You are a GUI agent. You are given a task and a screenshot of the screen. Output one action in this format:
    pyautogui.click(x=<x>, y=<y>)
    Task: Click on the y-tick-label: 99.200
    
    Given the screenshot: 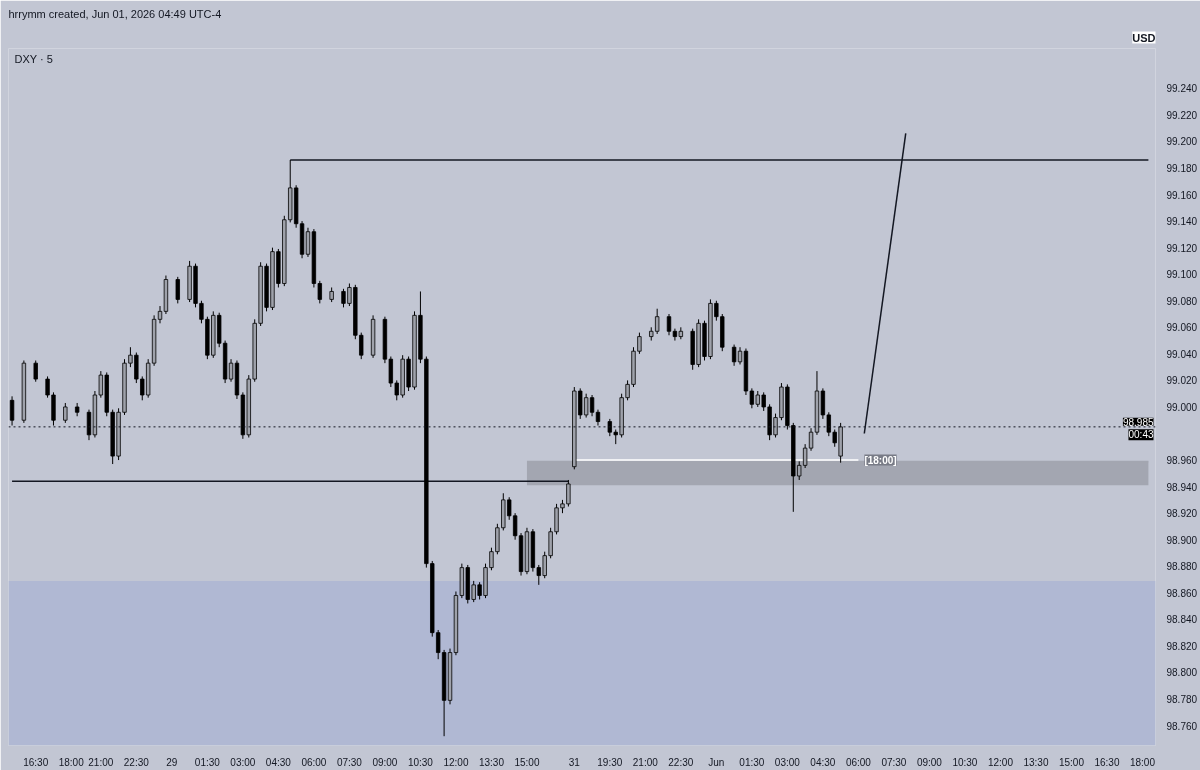 What is the action you would take?
    pyautogui.click(x=1182, y=142)
    